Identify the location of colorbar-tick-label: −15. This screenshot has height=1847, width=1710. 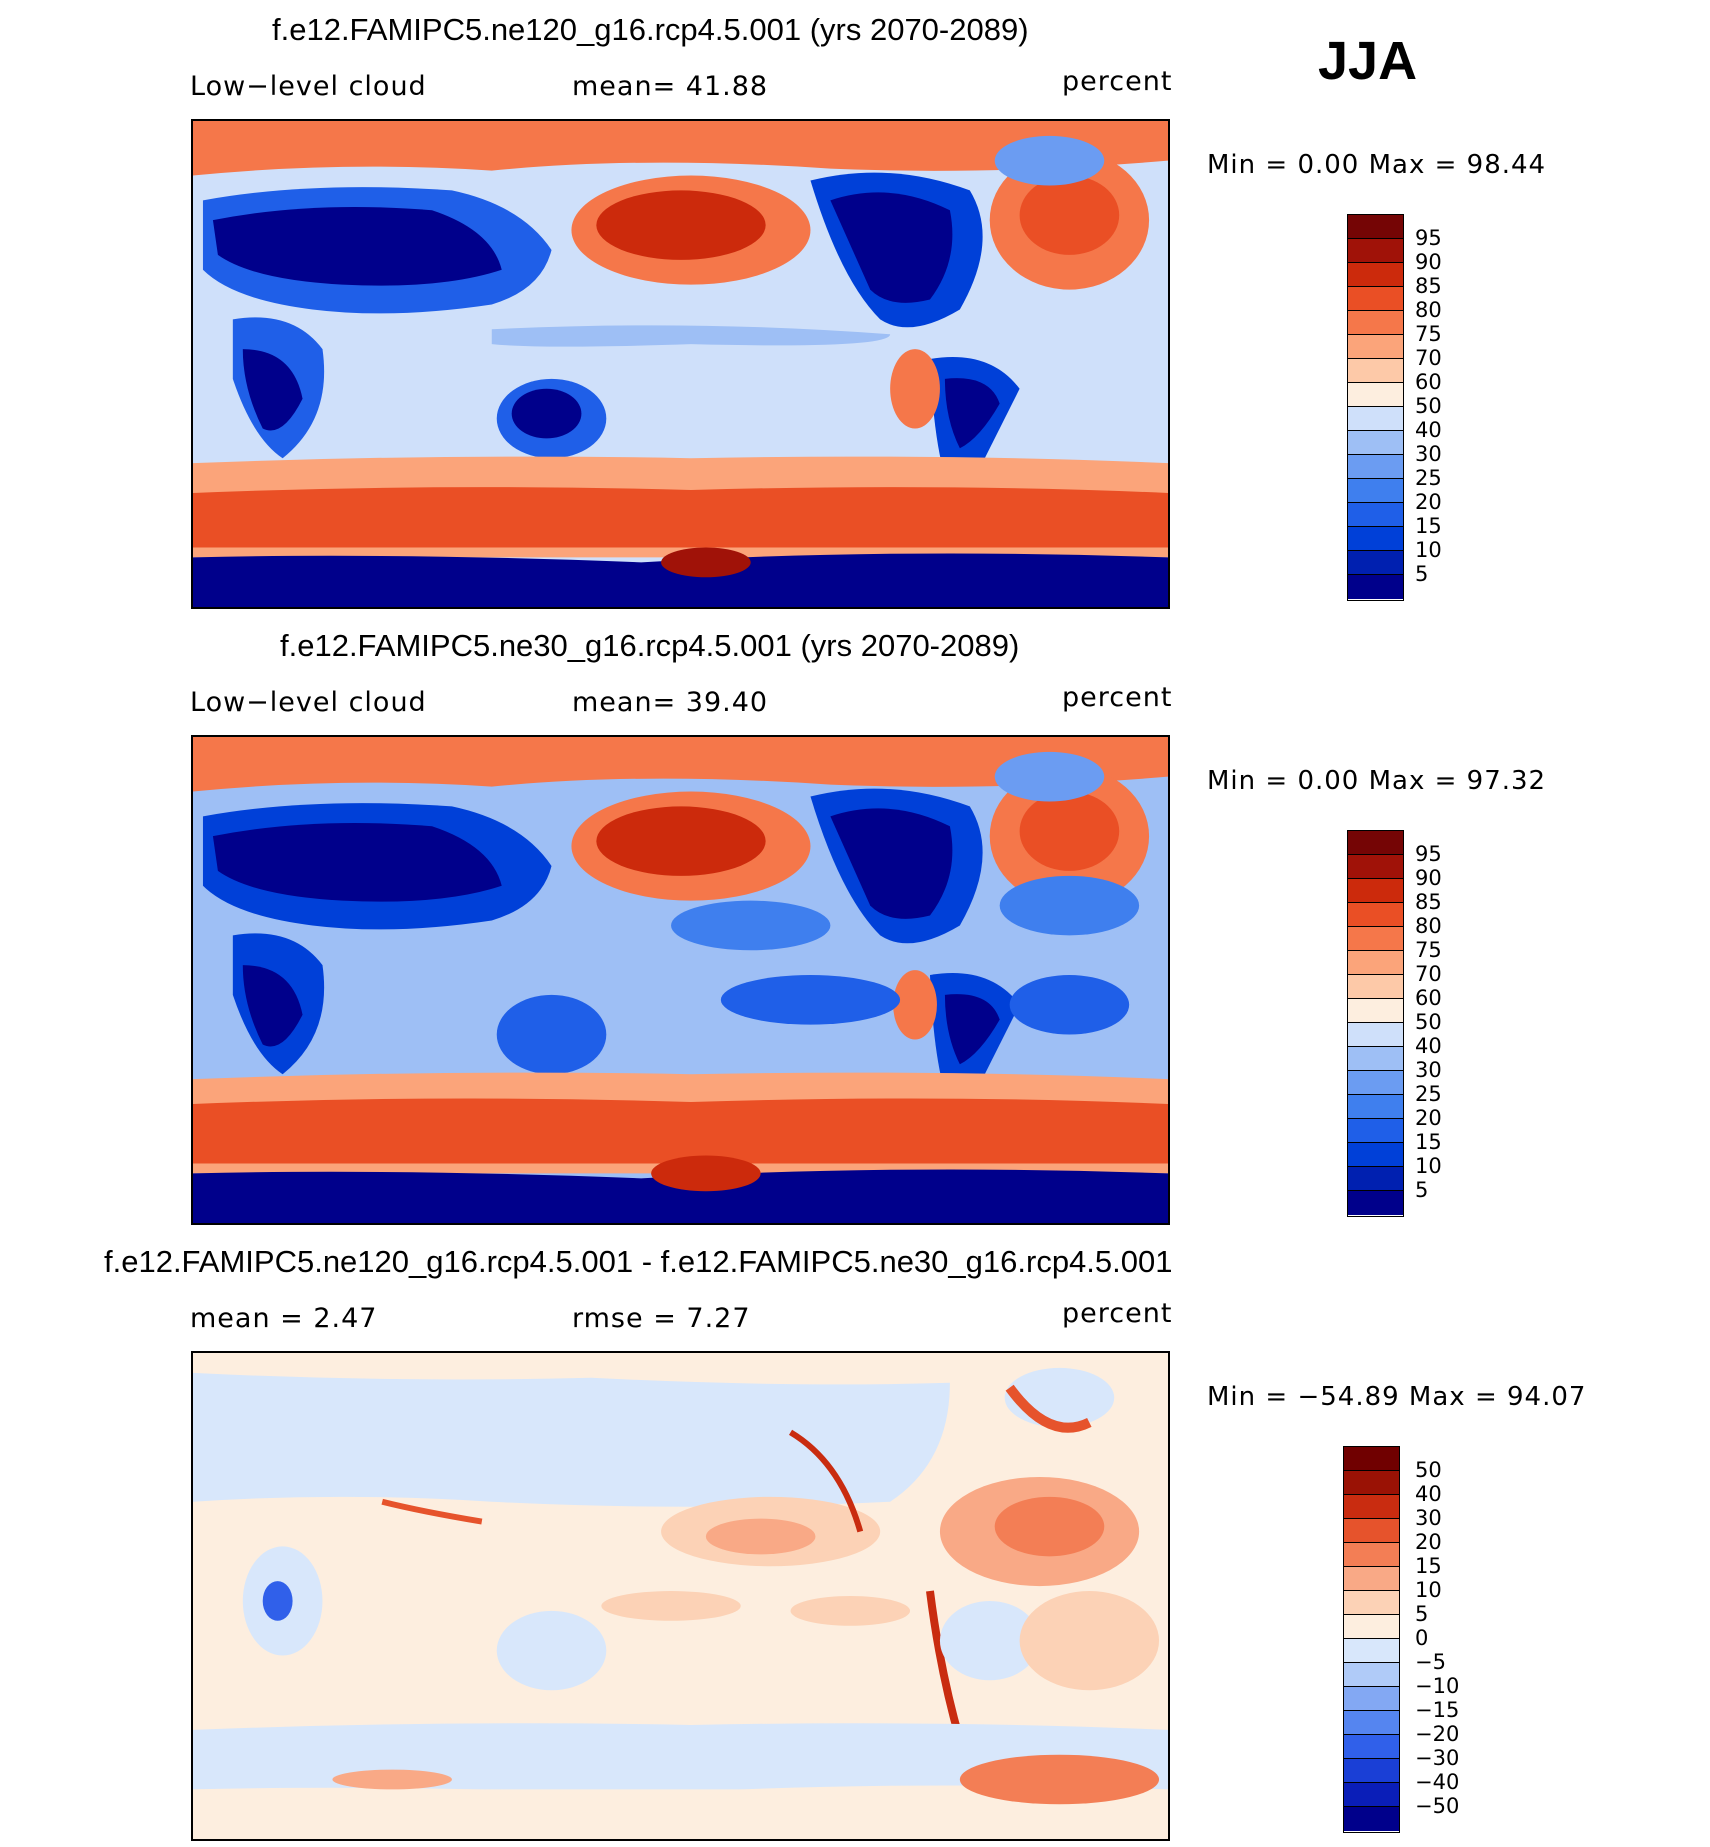
(1437, 1710).